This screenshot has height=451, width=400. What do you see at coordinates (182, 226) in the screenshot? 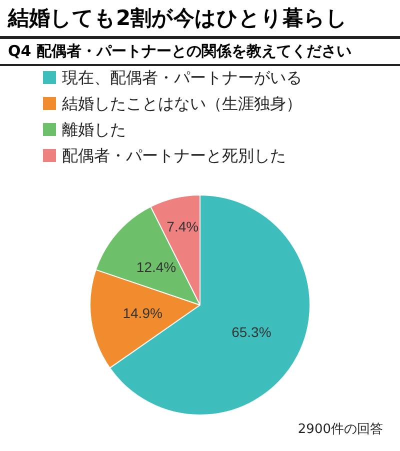
I see `data-label: 7.4%` at bounding box center [182, 226].